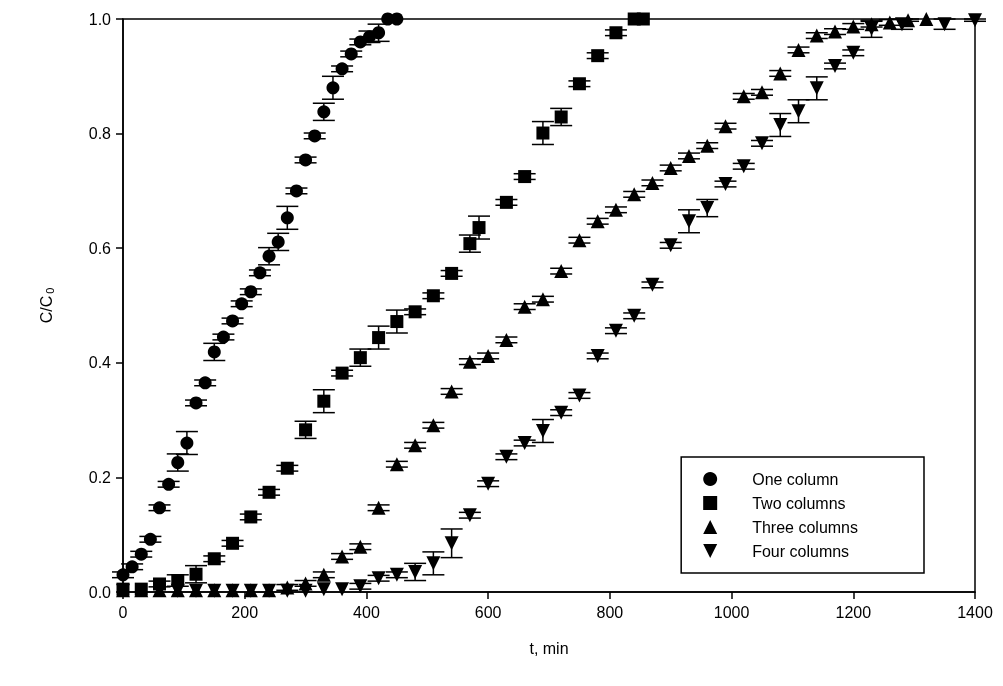 The image size is (1003, 686). What do you see at coordinates (610, 612) in the screenshot?
I see `x-tick-label: 800` at bounding box center [610, 612].